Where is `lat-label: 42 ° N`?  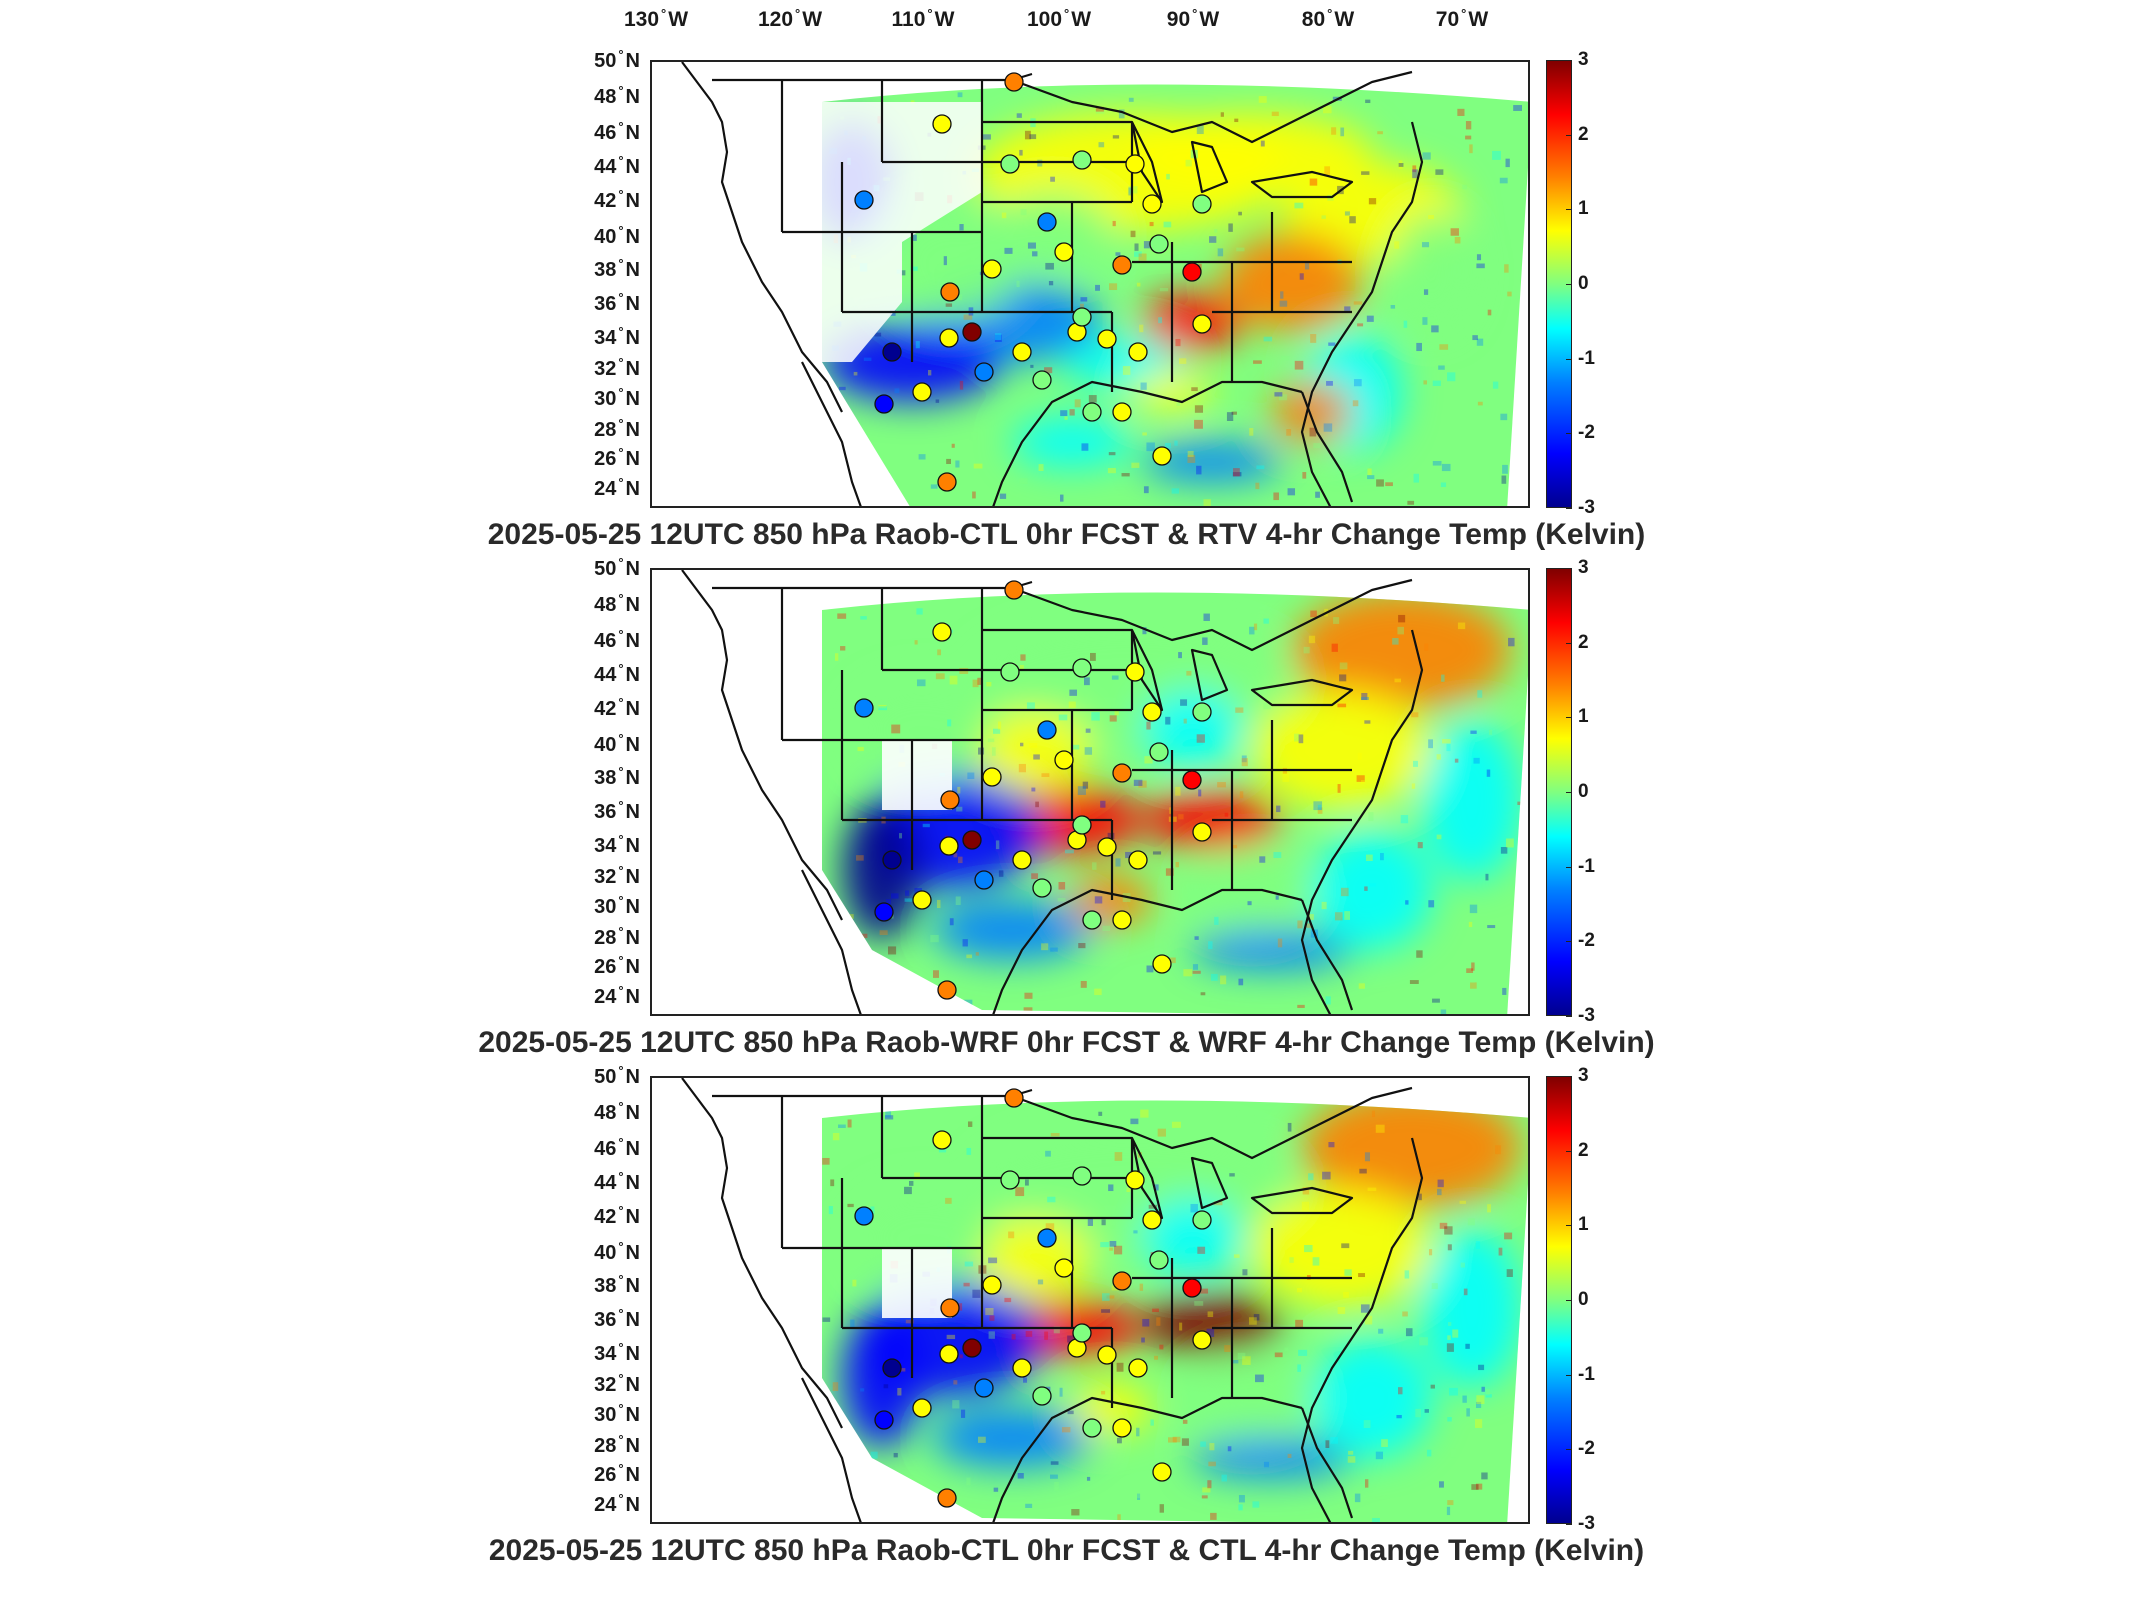
lat-label: 42 ° N is located at coordinates (617, 199).